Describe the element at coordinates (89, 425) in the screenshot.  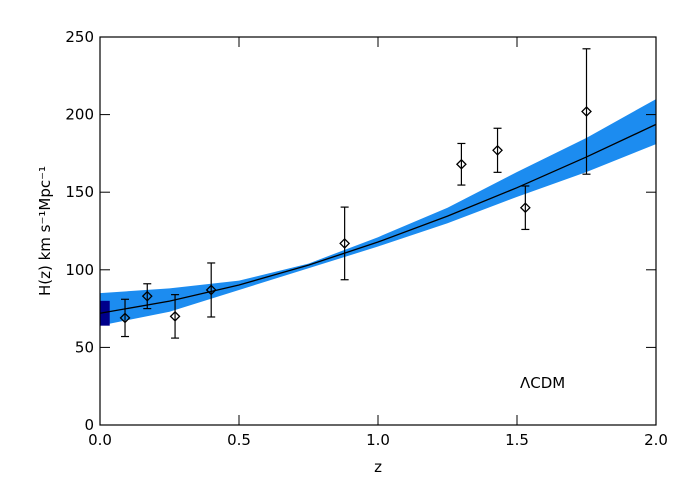
I see `y-tick-label: 0` at that location.